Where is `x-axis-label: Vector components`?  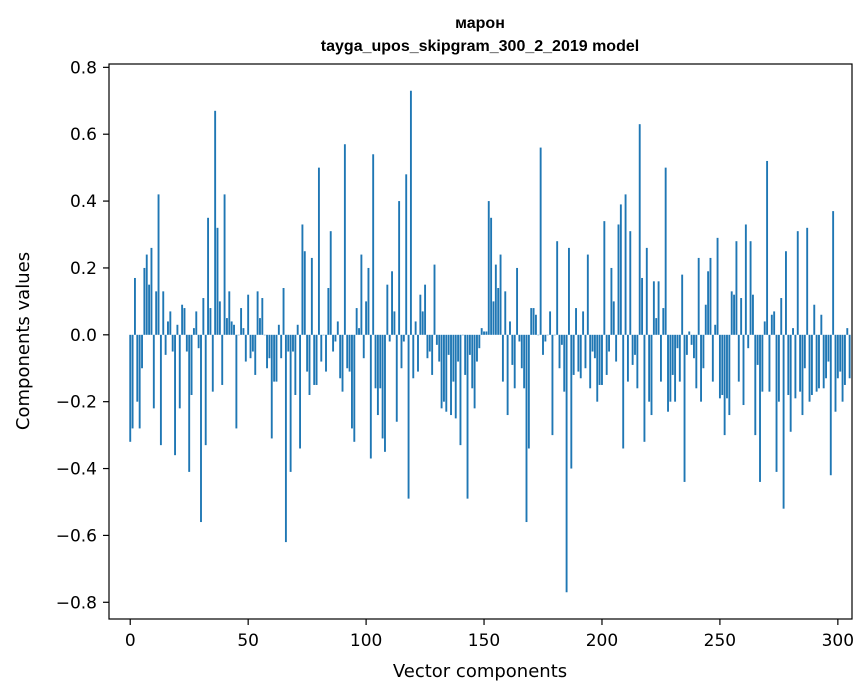 x-axis-label: Vector components is located at coordinates (480, 671).